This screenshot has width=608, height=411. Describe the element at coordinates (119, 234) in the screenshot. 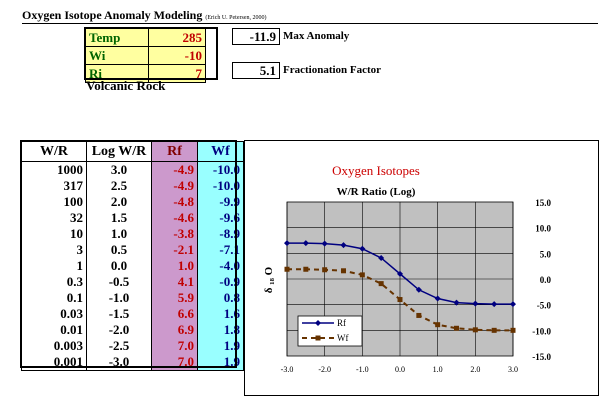

I see `logwr-cell: 1.0` at that location.